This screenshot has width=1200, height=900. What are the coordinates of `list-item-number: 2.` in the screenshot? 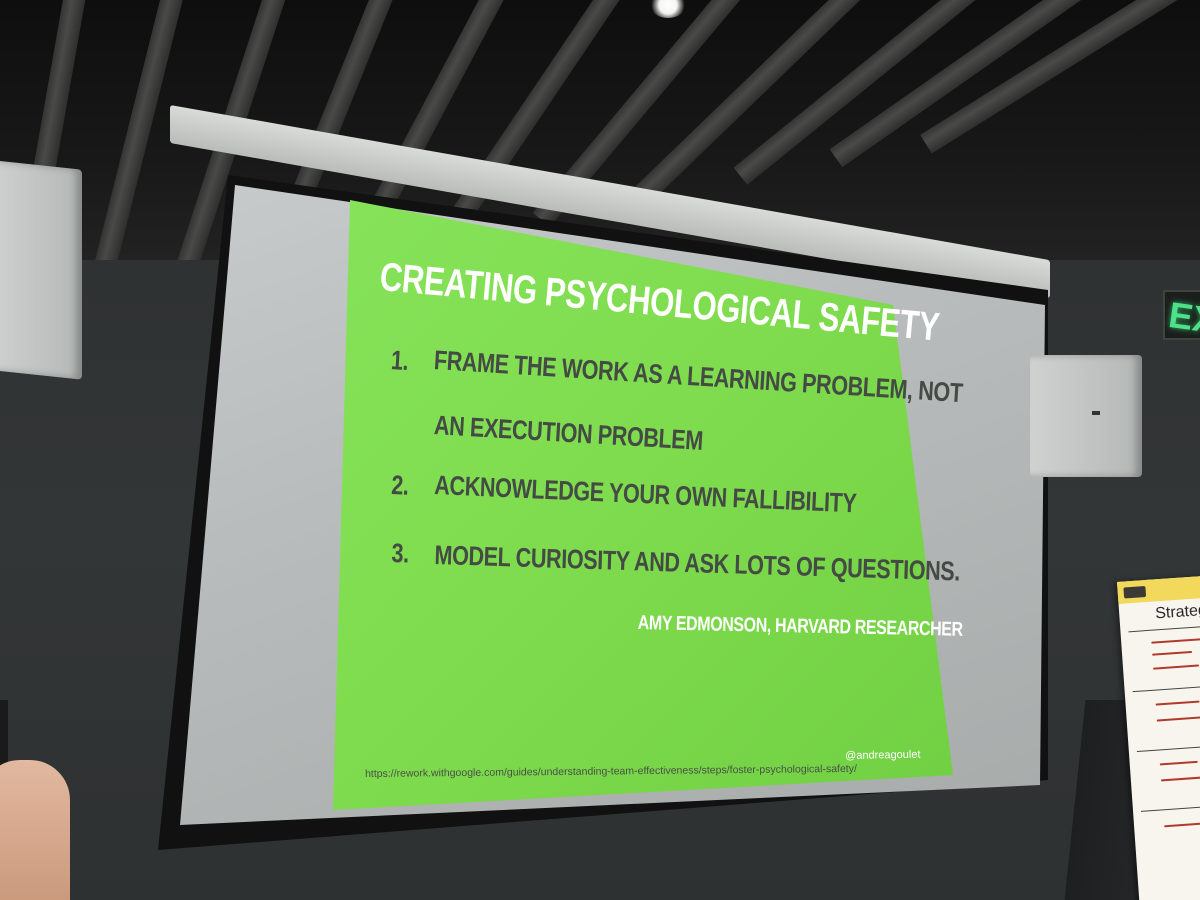 It's located at (400, 485).